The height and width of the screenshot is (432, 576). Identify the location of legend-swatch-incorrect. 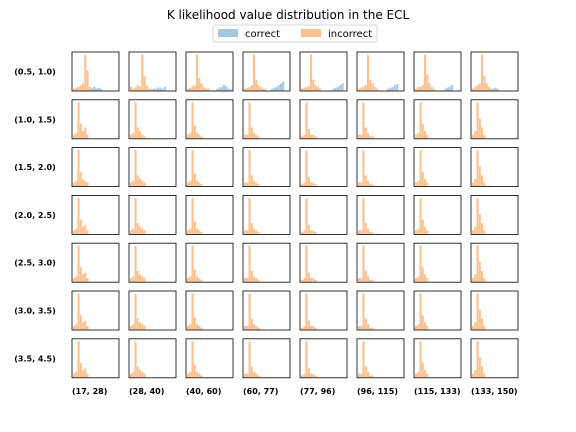
(311, 33).